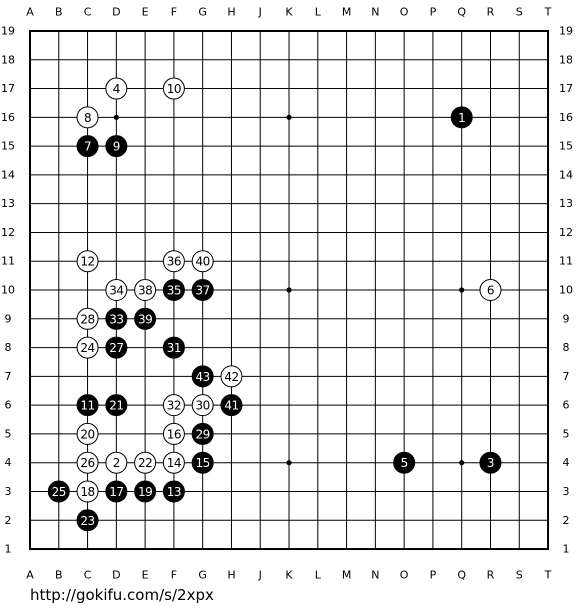  What do you see at coordinates (174, 406) in the screenshot?
I see `move-number: 32` at bounding box center [174, 406].